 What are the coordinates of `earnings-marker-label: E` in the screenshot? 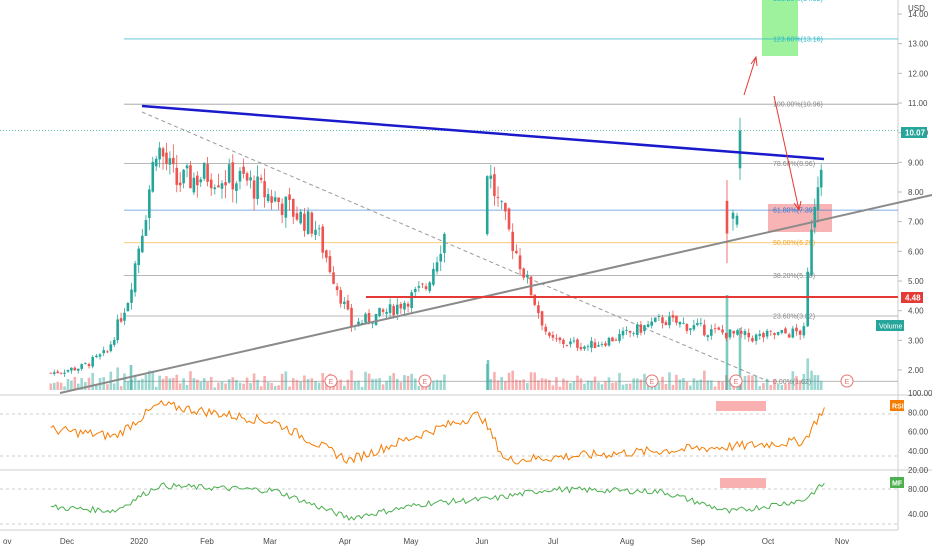 It's located at (425, 382).